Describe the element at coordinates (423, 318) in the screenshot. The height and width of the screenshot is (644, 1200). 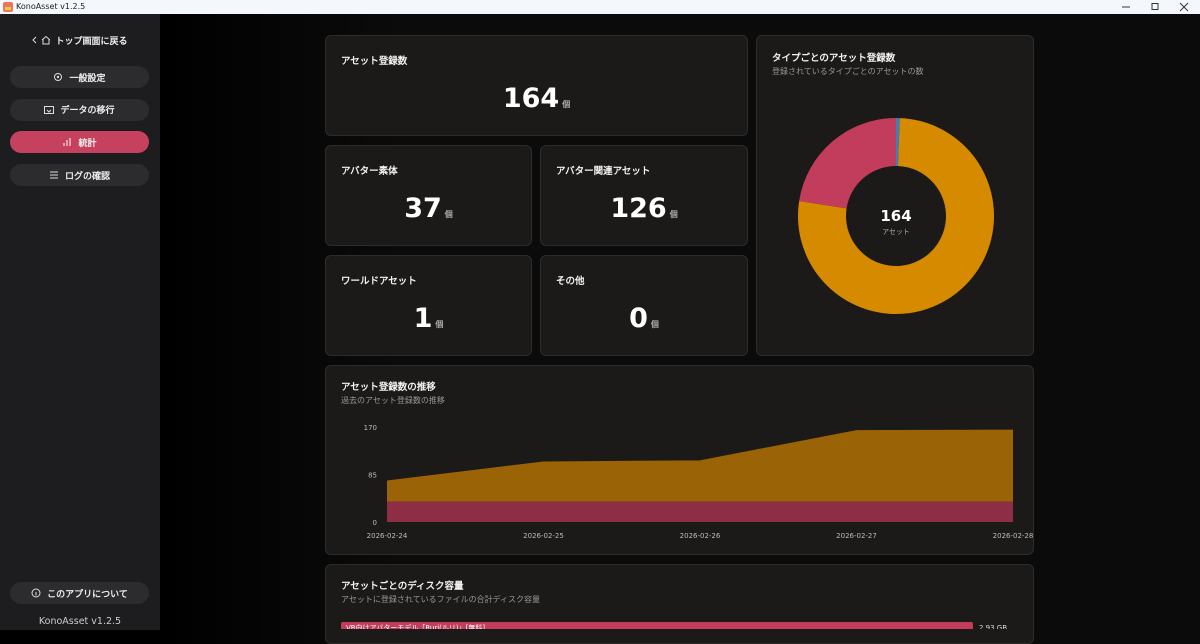
I see `stat-value: 1` at that location.